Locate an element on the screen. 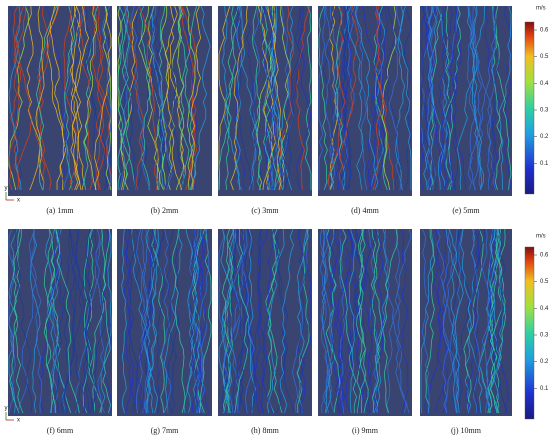  panel-caption: (e) 5mm is located at coordinates (466, 210).